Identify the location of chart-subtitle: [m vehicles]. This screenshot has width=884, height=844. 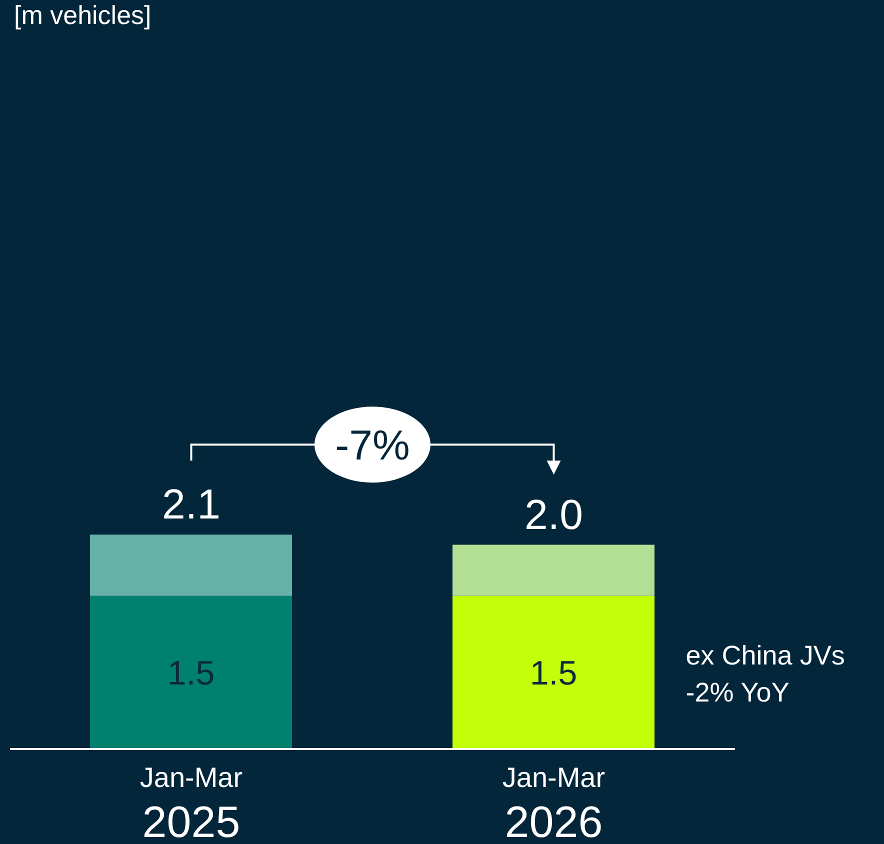
(83, 15).